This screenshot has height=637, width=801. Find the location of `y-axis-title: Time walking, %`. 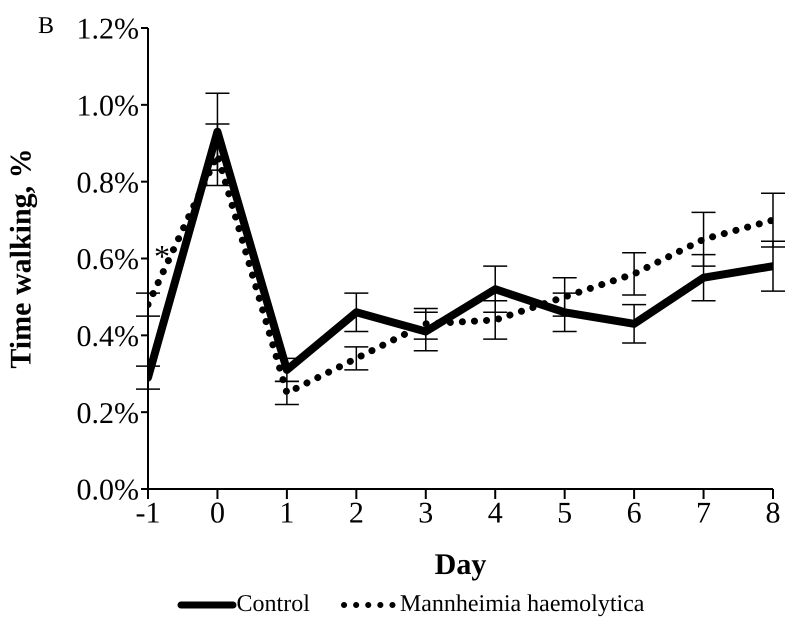

y-axis-title: Time walking, % is located at coordinates (21, 258).